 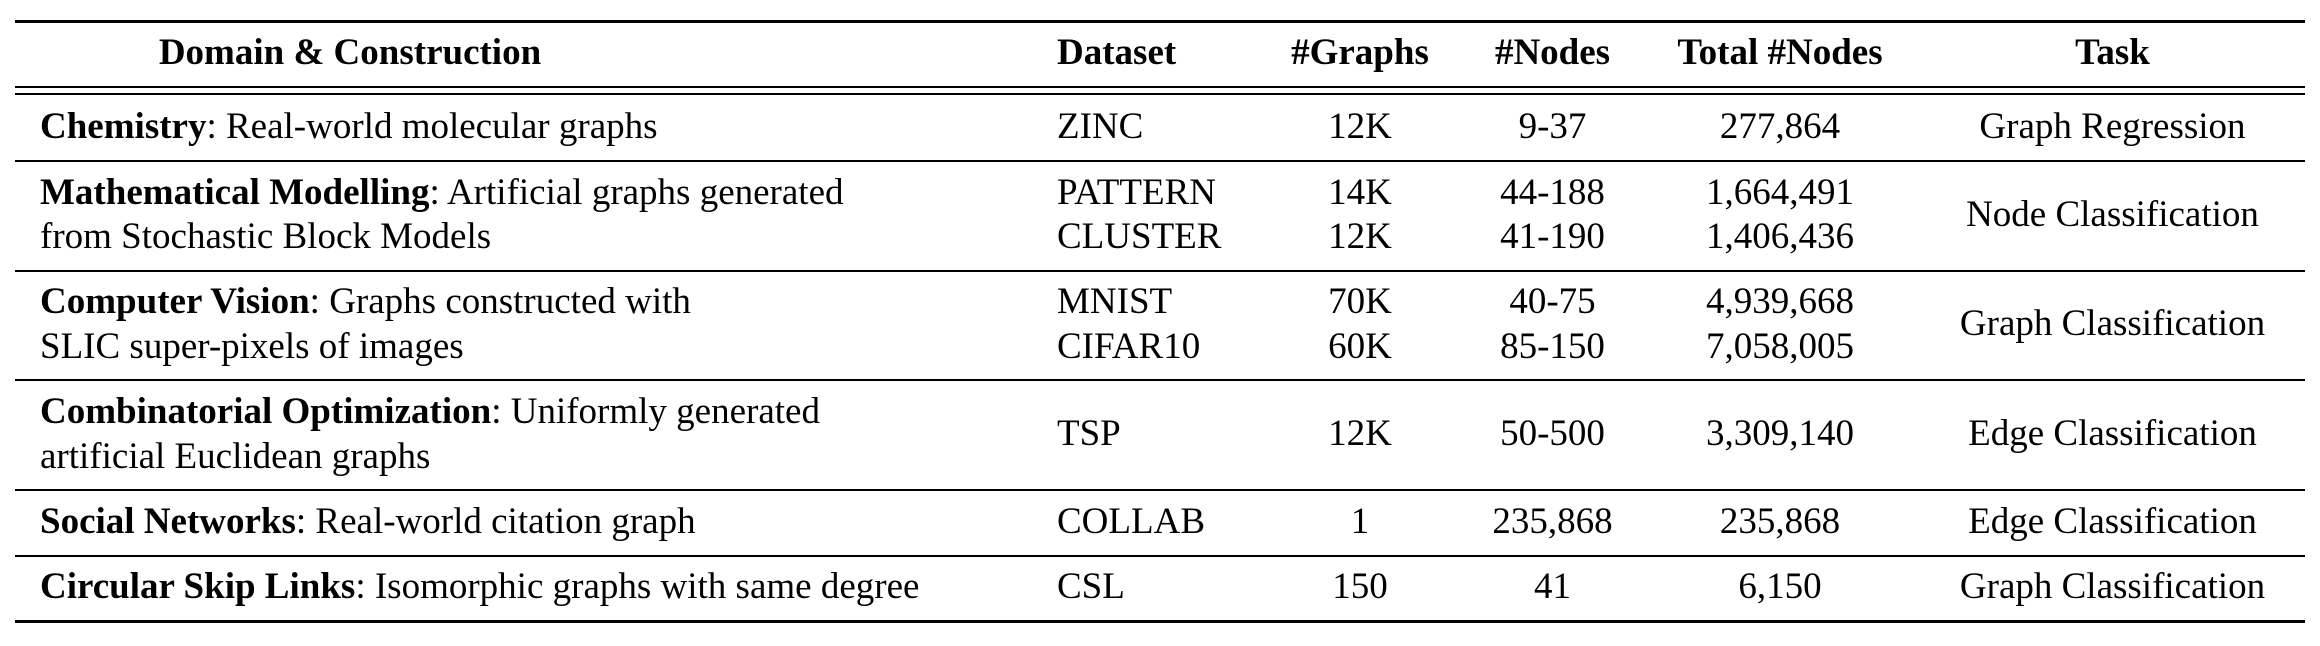 I want to click on table-row-domain: Chemistry: Real-world molecular graphs, so click(x=349, y=126).